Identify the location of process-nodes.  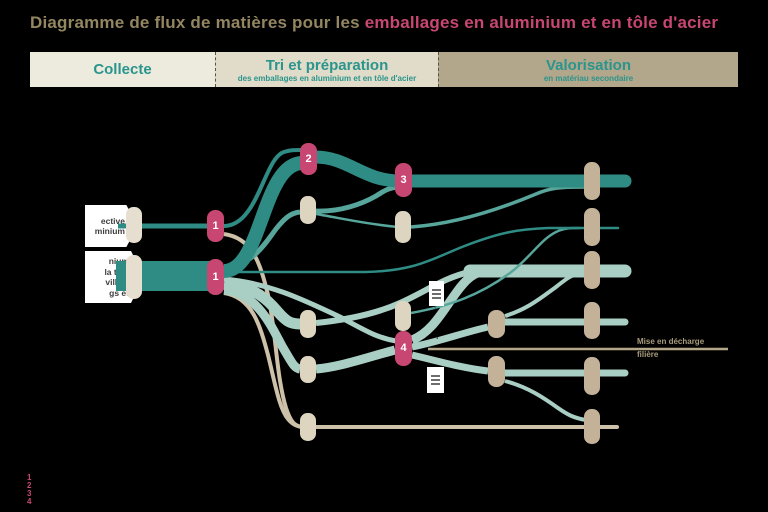
(309, 254).